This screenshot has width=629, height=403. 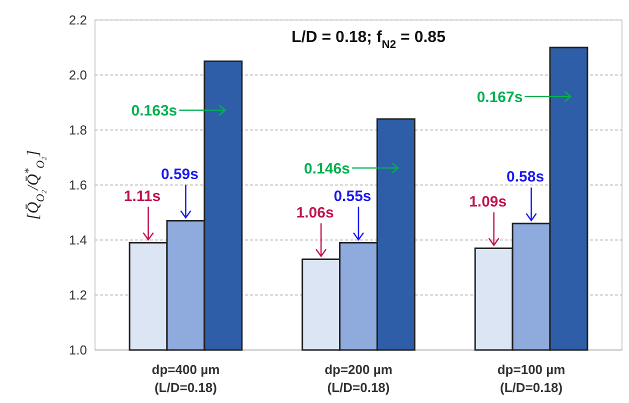 What do you see at coordinates (353, 196) in the screenshot?
I see `annotation: 0.55s` at bounding box center [353, 196].